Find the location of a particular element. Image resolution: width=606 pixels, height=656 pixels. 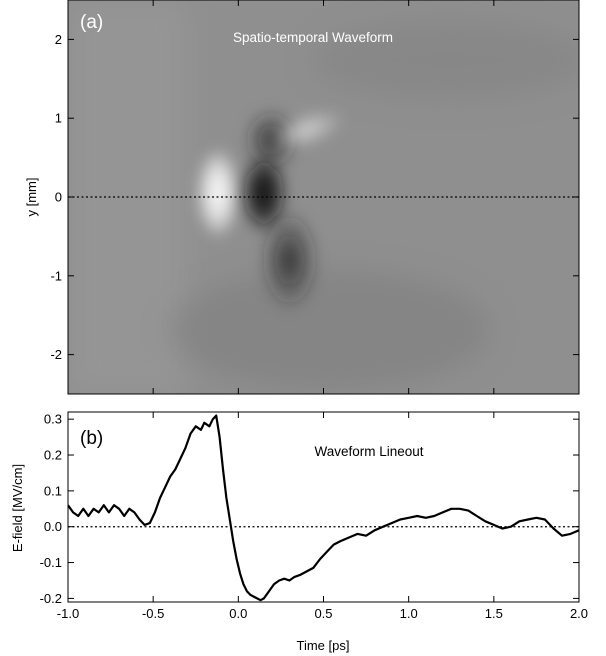

y-tick-label-a: -2 is located at coordinates (56, 354).